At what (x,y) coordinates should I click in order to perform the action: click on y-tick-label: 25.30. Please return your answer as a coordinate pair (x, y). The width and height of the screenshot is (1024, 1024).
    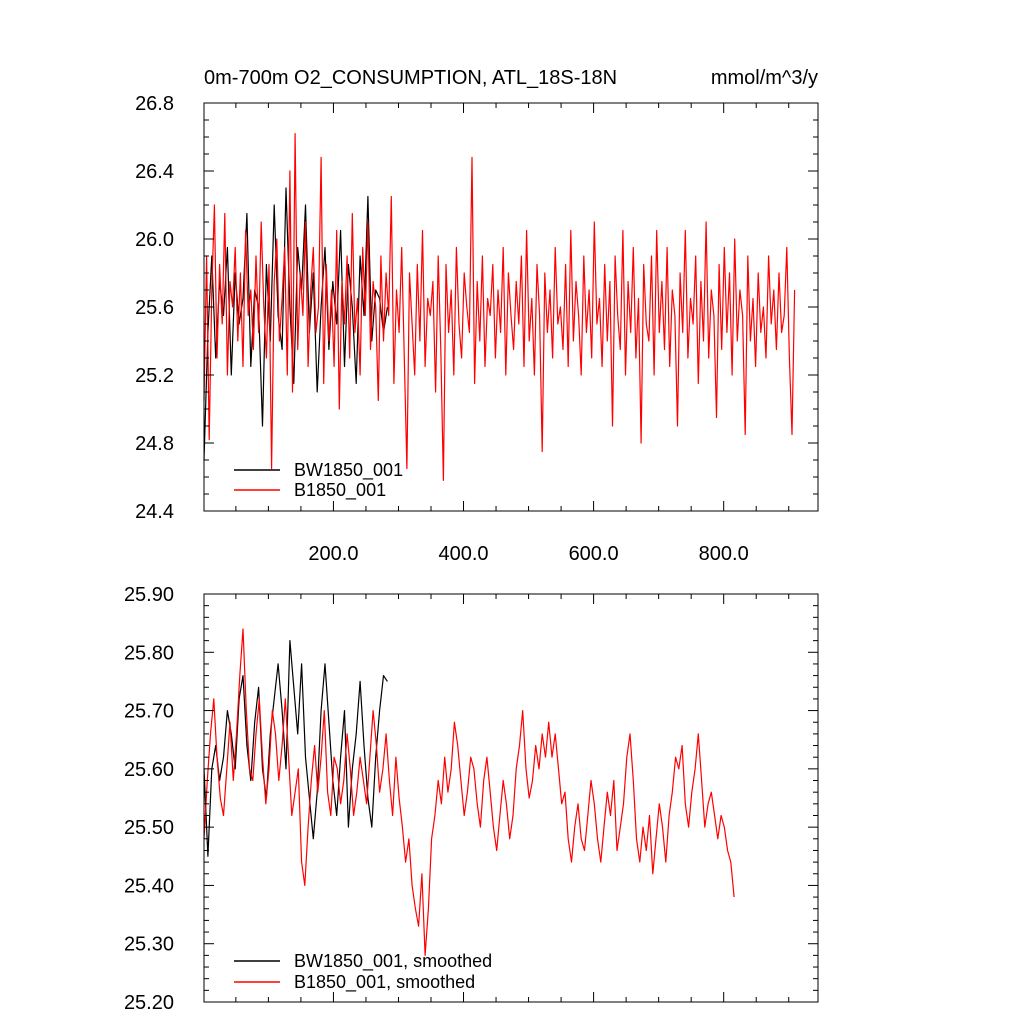
    Looking at the image, I should click on (149, 945).